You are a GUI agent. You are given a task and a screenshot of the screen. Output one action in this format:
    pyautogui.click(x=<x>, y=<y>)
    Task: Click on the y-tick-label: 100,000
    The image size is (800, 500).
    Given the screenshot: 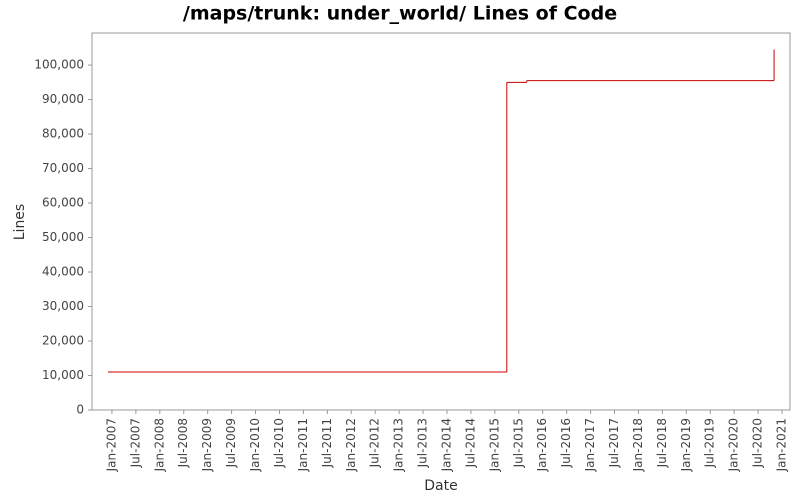 What is the action you would take?
    pyautogui.click(x=59, y=65)
    